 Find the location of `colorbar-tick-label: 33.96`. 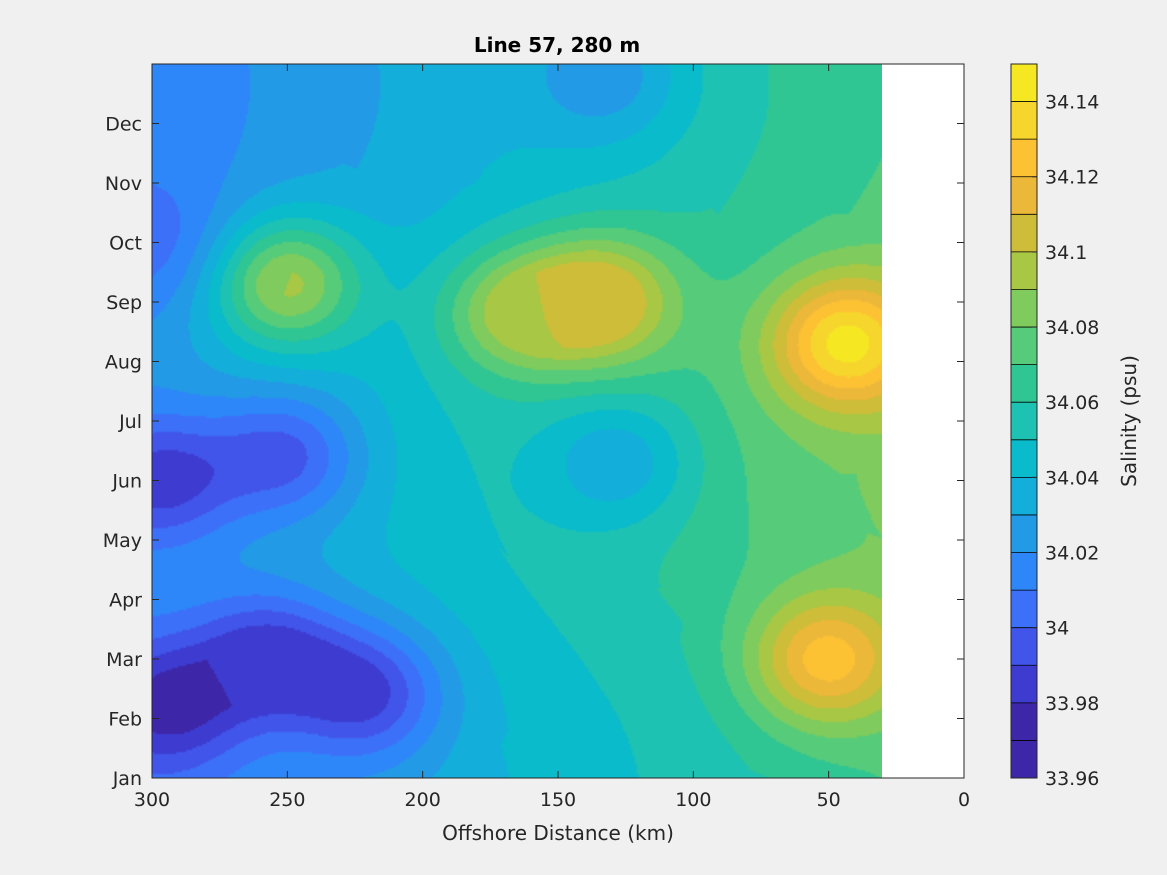

colorbar-tick-label: 33.96 is located at coordinates (1072, 779).